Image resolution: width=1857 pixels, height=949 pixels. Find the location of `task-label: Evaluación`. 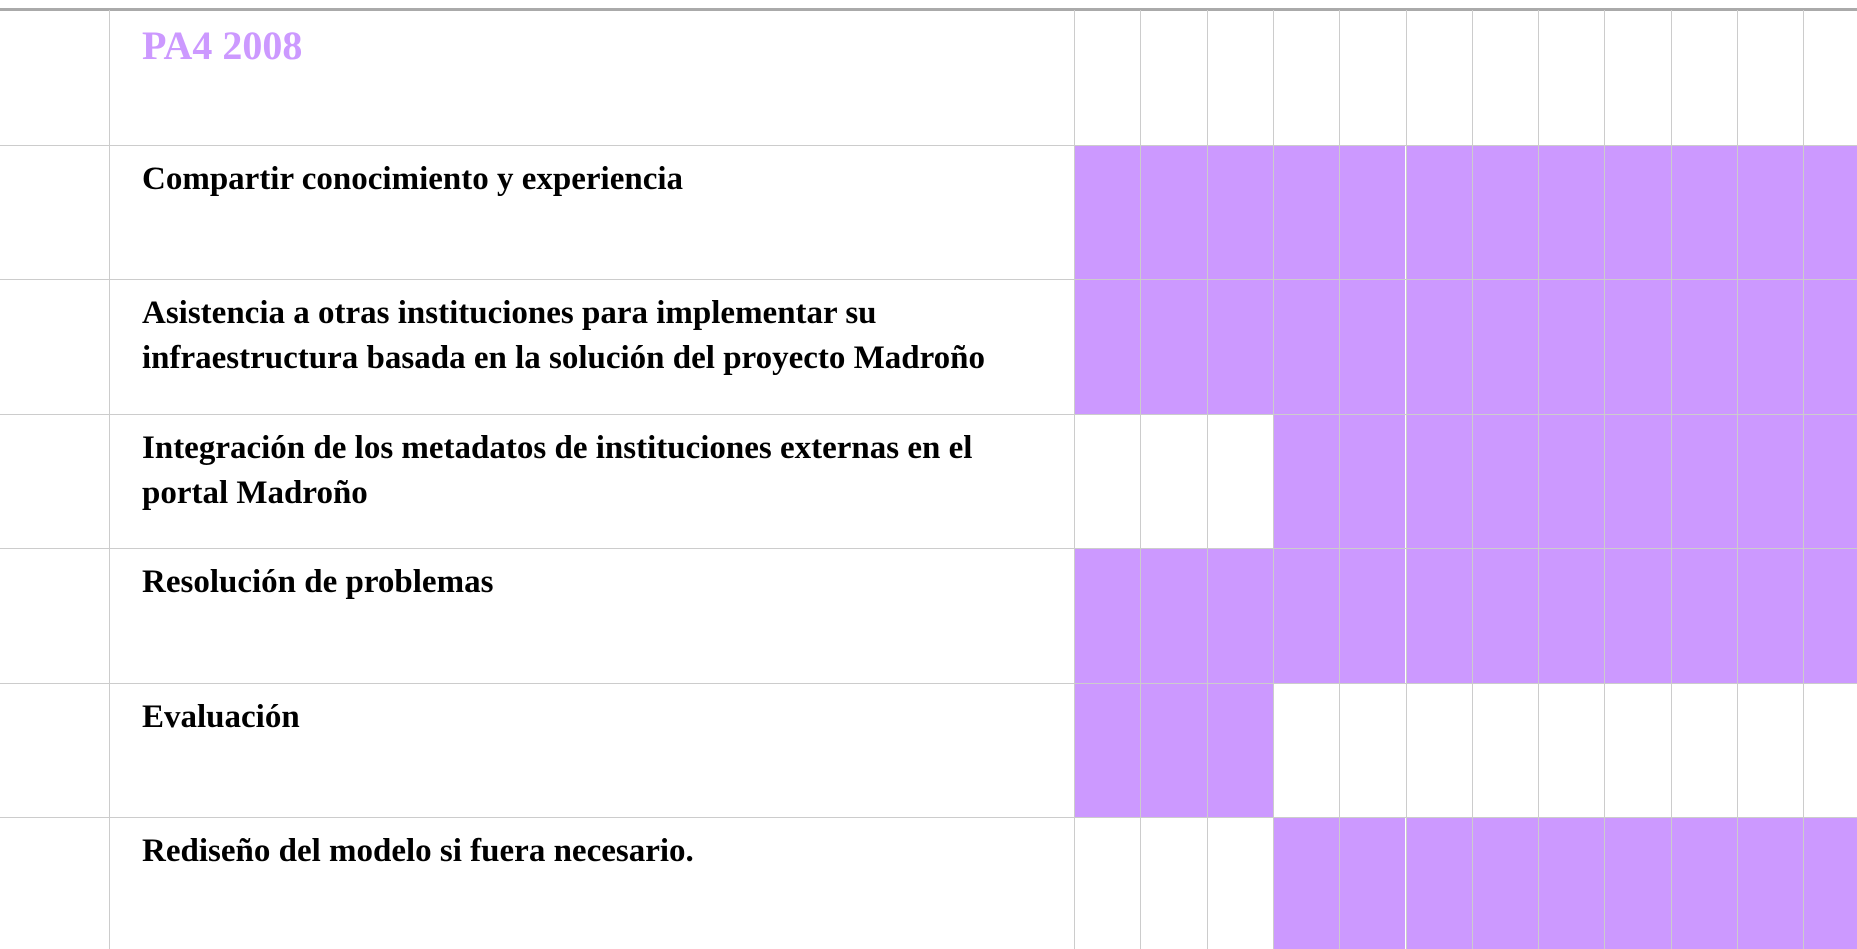

task-label: Evaluación is located at coordinates (221, 716).